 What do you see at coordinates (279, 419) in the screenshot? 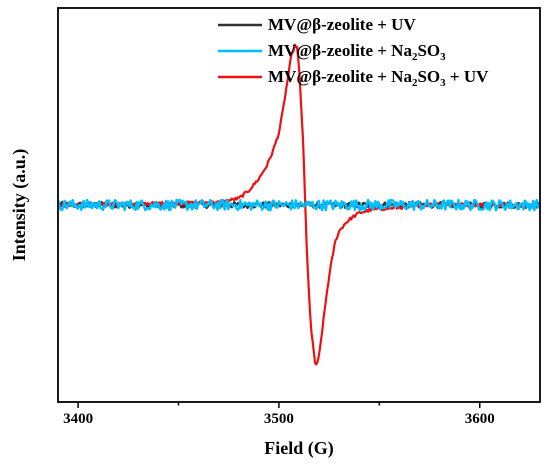
I see `x-tick-label: 3500` at bounding box center [279, 419].